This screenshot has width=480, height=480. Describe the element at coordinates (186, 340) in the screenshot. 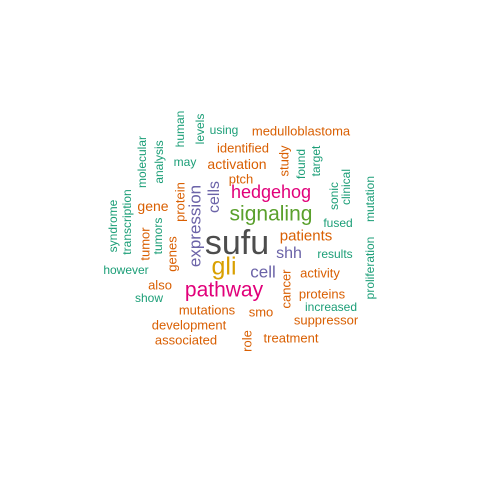

I see `word-associated: associated` at that location.